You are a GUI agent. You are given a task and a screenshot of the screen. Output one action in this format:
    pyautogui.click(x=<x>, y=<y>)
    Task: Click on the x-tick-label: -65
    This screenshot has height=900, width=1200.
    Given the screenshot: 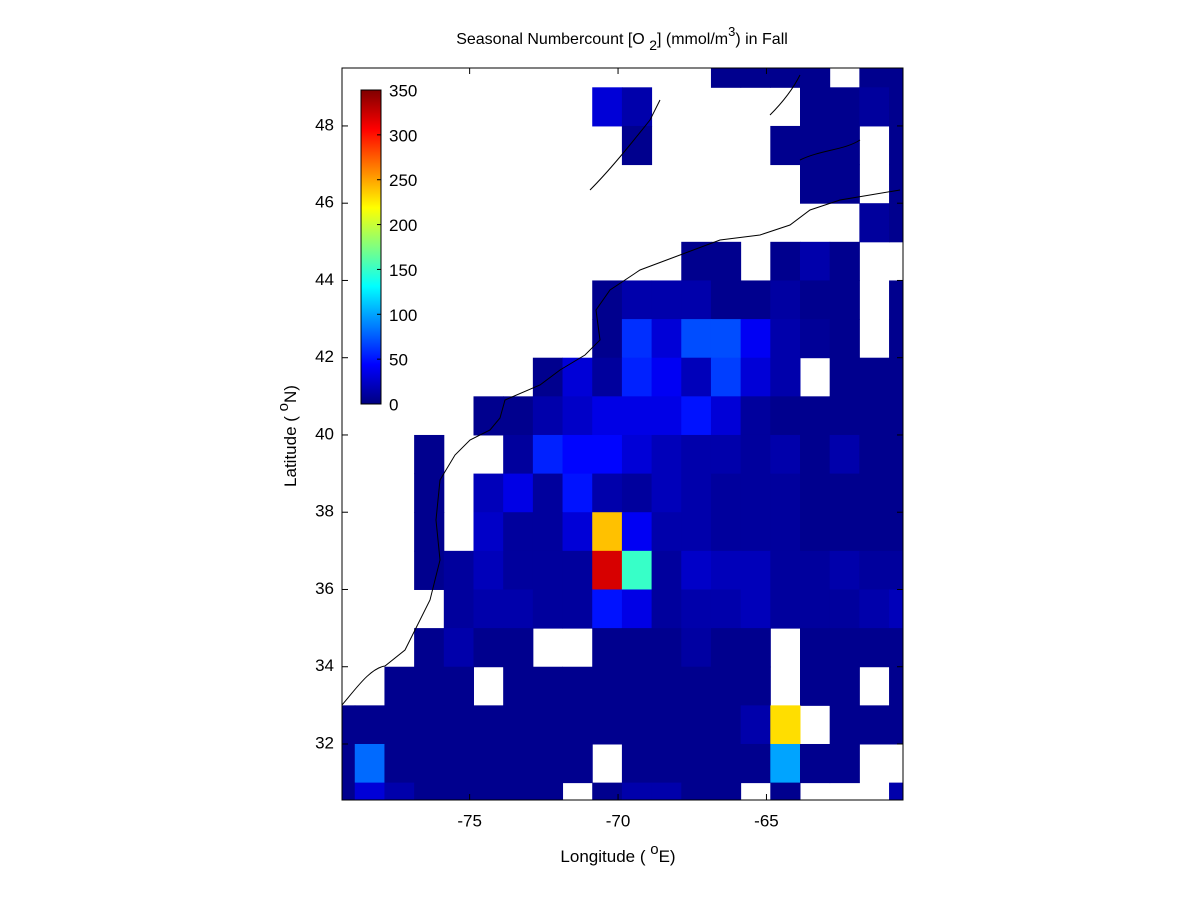 What is the action you would take?
    pyautogui.click(x=766, y=820)
    